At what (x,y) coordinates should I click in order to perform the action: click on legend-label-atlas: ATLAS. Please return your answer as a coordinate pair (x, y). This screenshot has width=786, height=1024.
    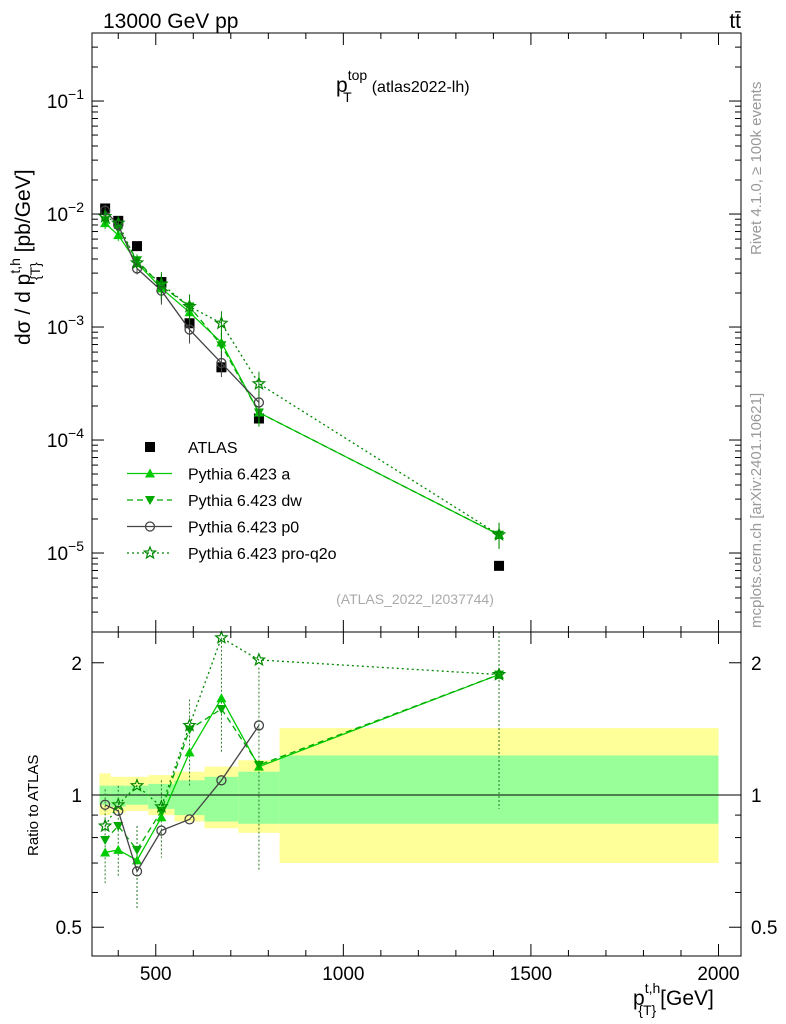
    Looking at the image, I should click on (213, 448).